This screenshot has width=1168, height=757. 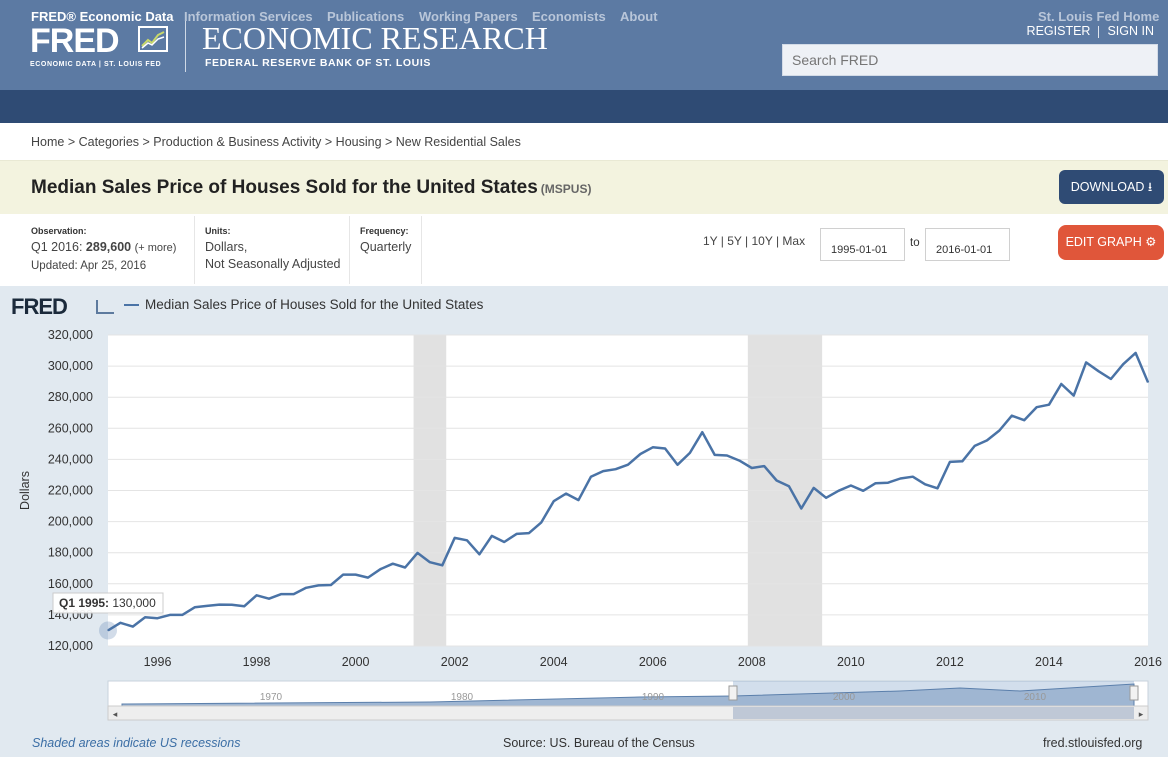 I want to click on observation-value: 289,600, so click(x=108, y=247).